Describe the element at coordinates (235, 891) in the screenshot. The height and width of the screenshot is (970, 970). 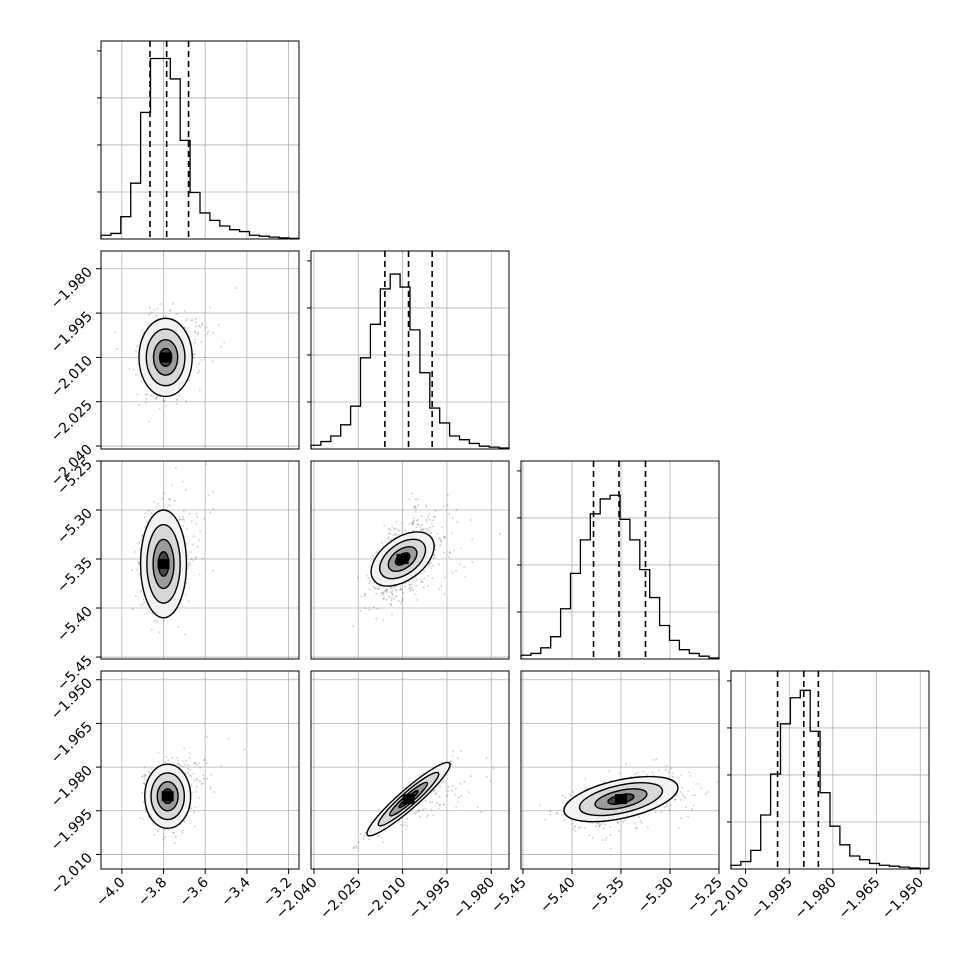
I see `x-tick-label-0-3: −3.4` at that location.